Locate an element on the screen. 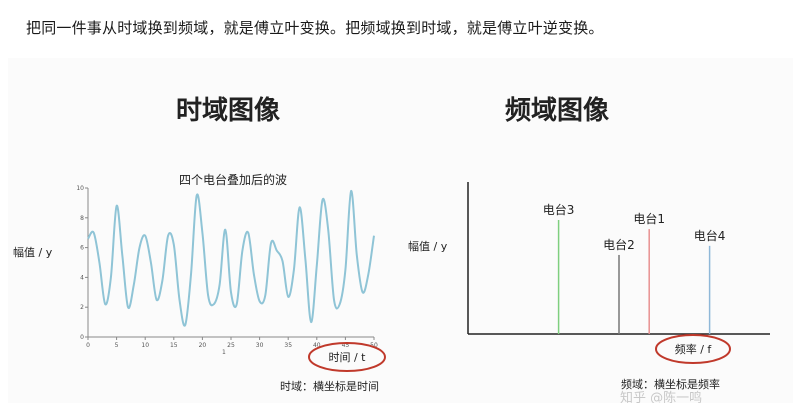 This screenshot has width=800, height=403. frequency-domain-chart: 电台3 电台2 电台1 电台4 is located at coordinates (618, 258).